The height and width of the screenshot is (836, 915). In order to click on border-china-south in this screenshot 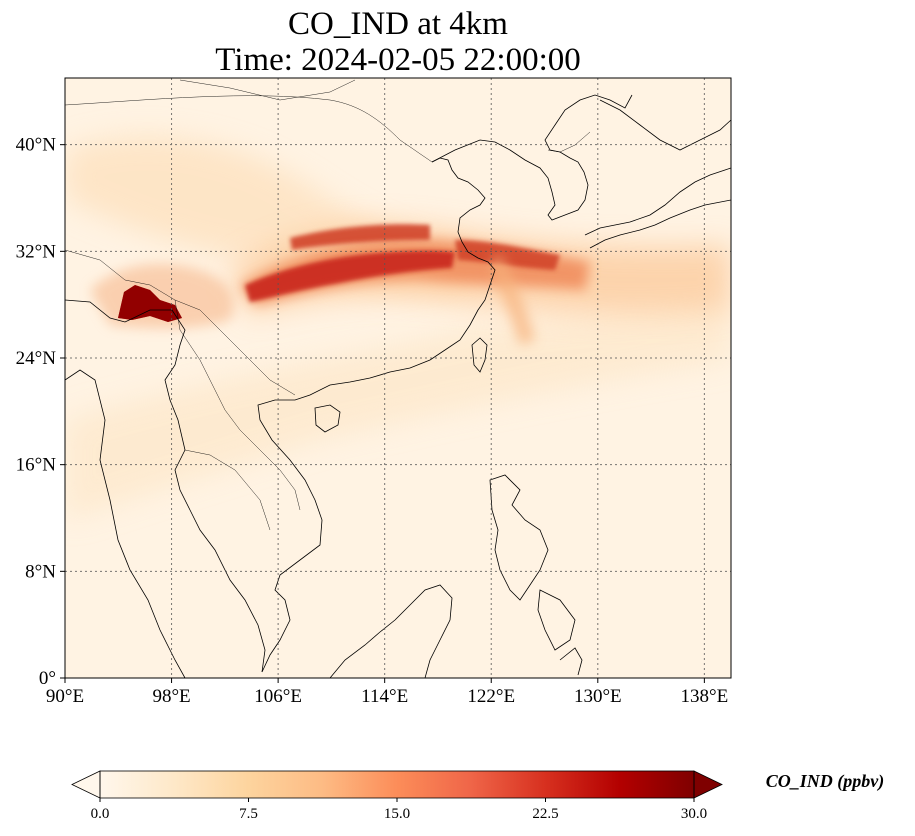, I will do `click(180, 322)`.